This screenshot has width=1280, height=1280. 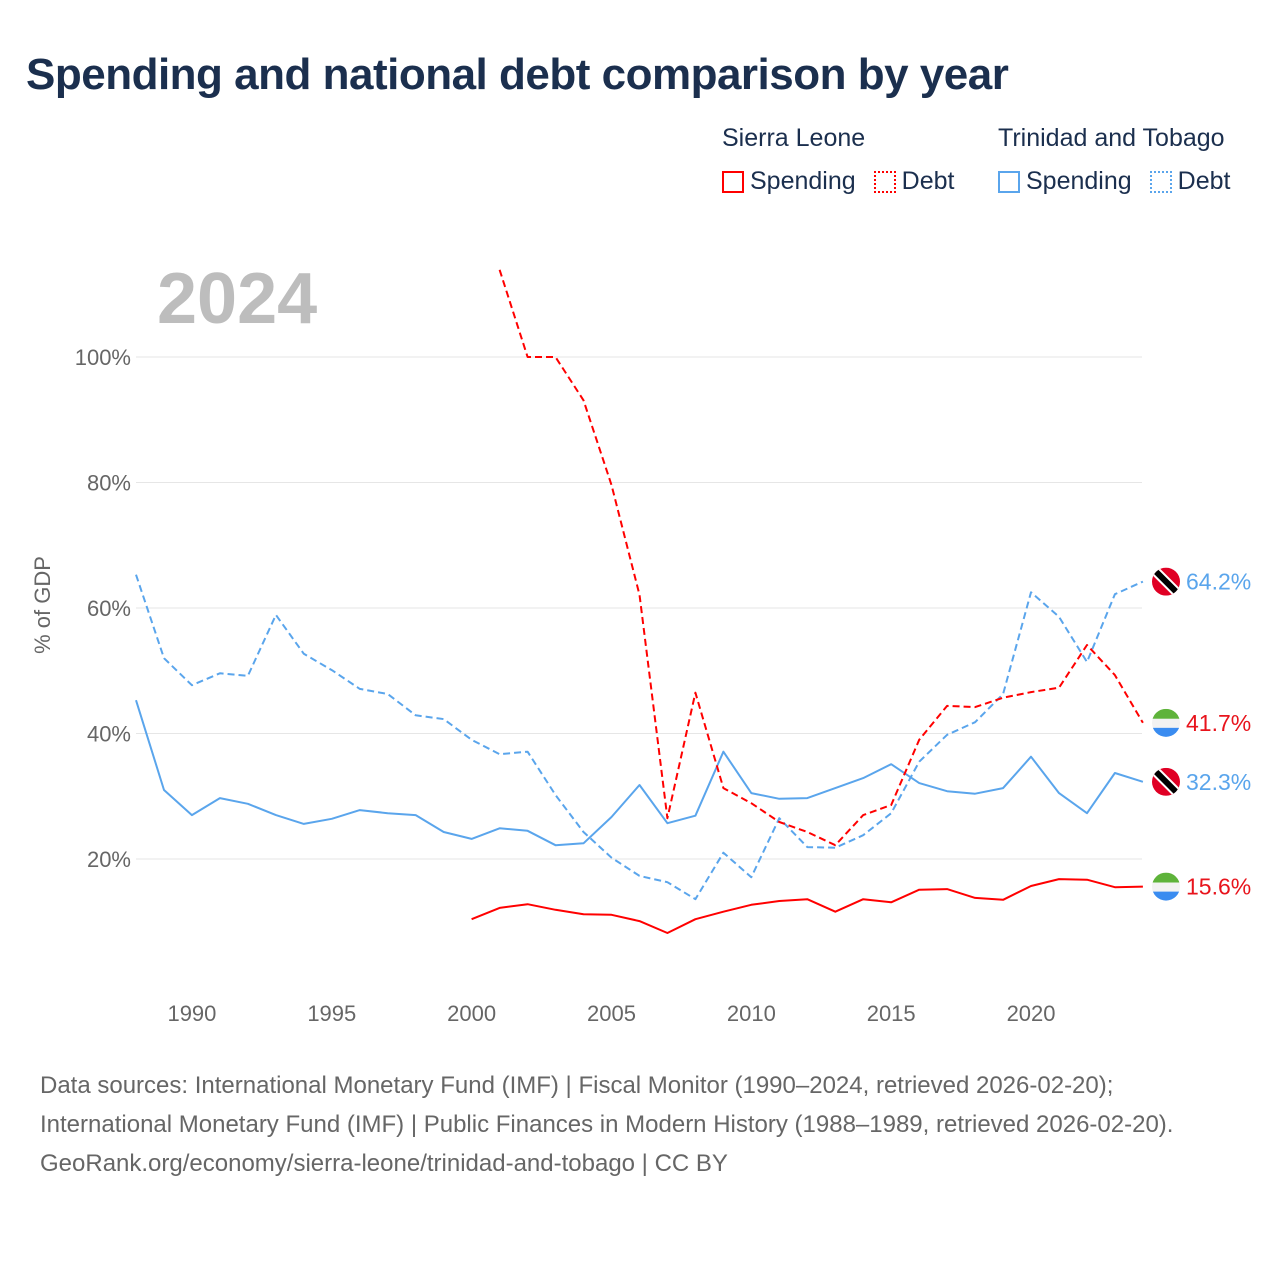 What do you see at coordinates (751, 1013) in the screenshot?
I see `x-tick-label: 2010` at bounding box center [751, 1013].